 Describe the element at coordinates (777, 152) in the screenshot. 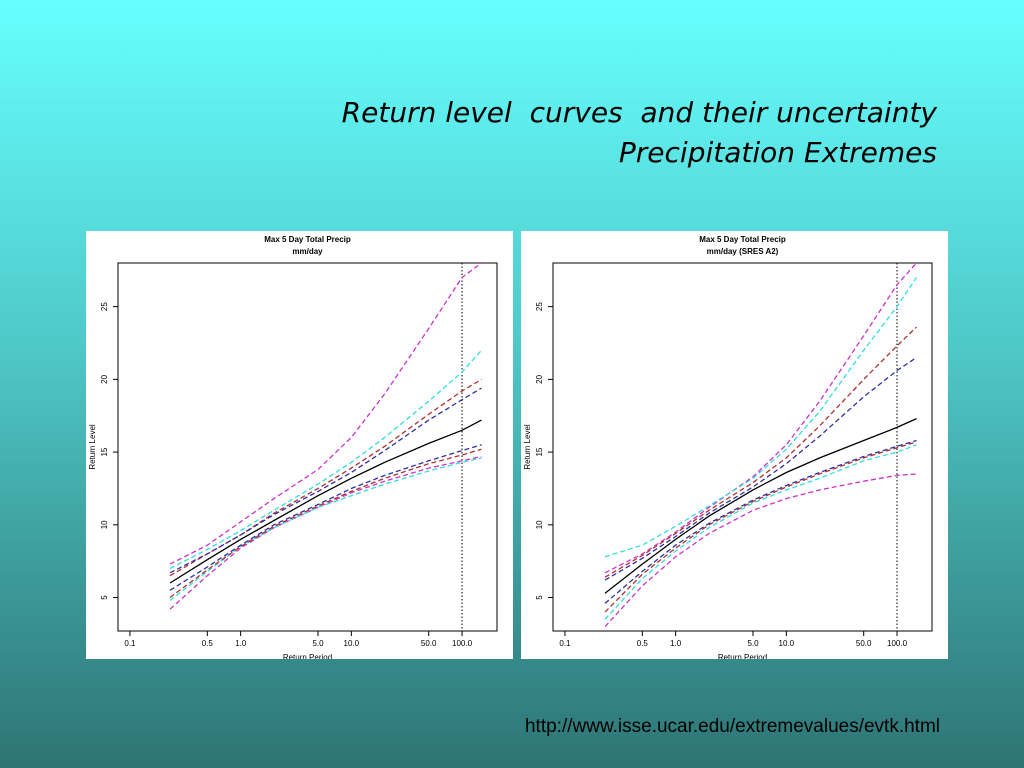

I see `slide-title: Precipitation Extremes` at that location.